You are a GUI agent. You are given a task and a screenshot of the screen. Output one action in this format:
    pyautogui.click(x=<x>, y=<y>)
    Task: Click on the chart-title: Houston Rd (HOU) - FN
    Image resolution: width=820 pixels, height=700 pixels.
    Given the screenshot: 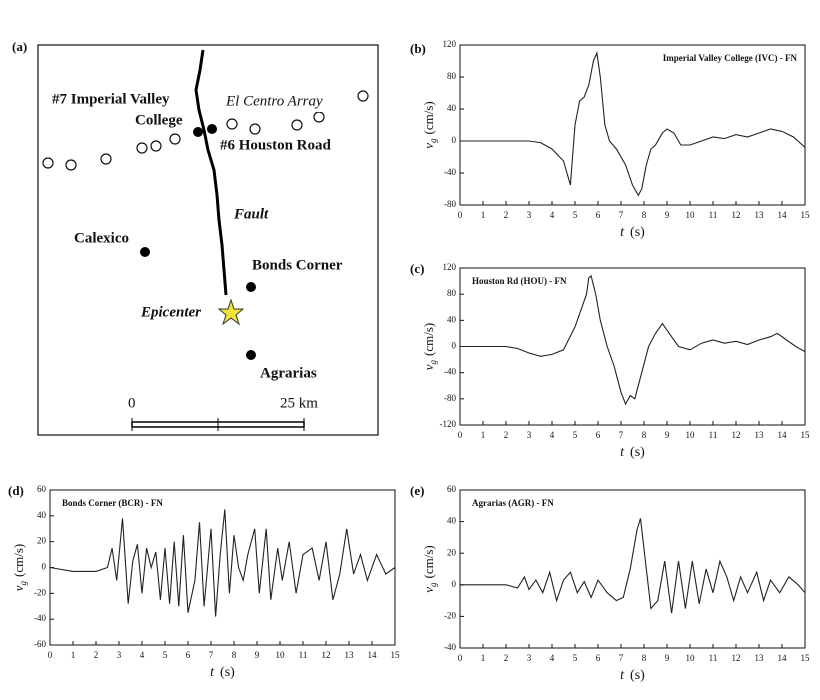 What is the action you would take?
    pyautogui.click(x=519, y=281)
    